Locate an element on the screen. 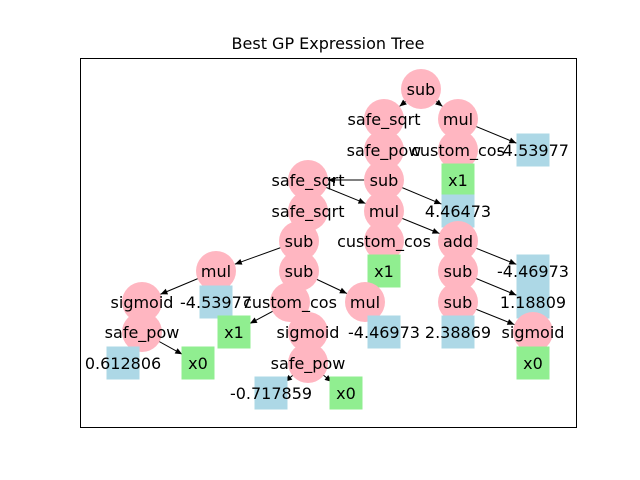 The height and width of the screenshot is (480, 640). node-label: 0.612806 is located at coordinates (123, 363).